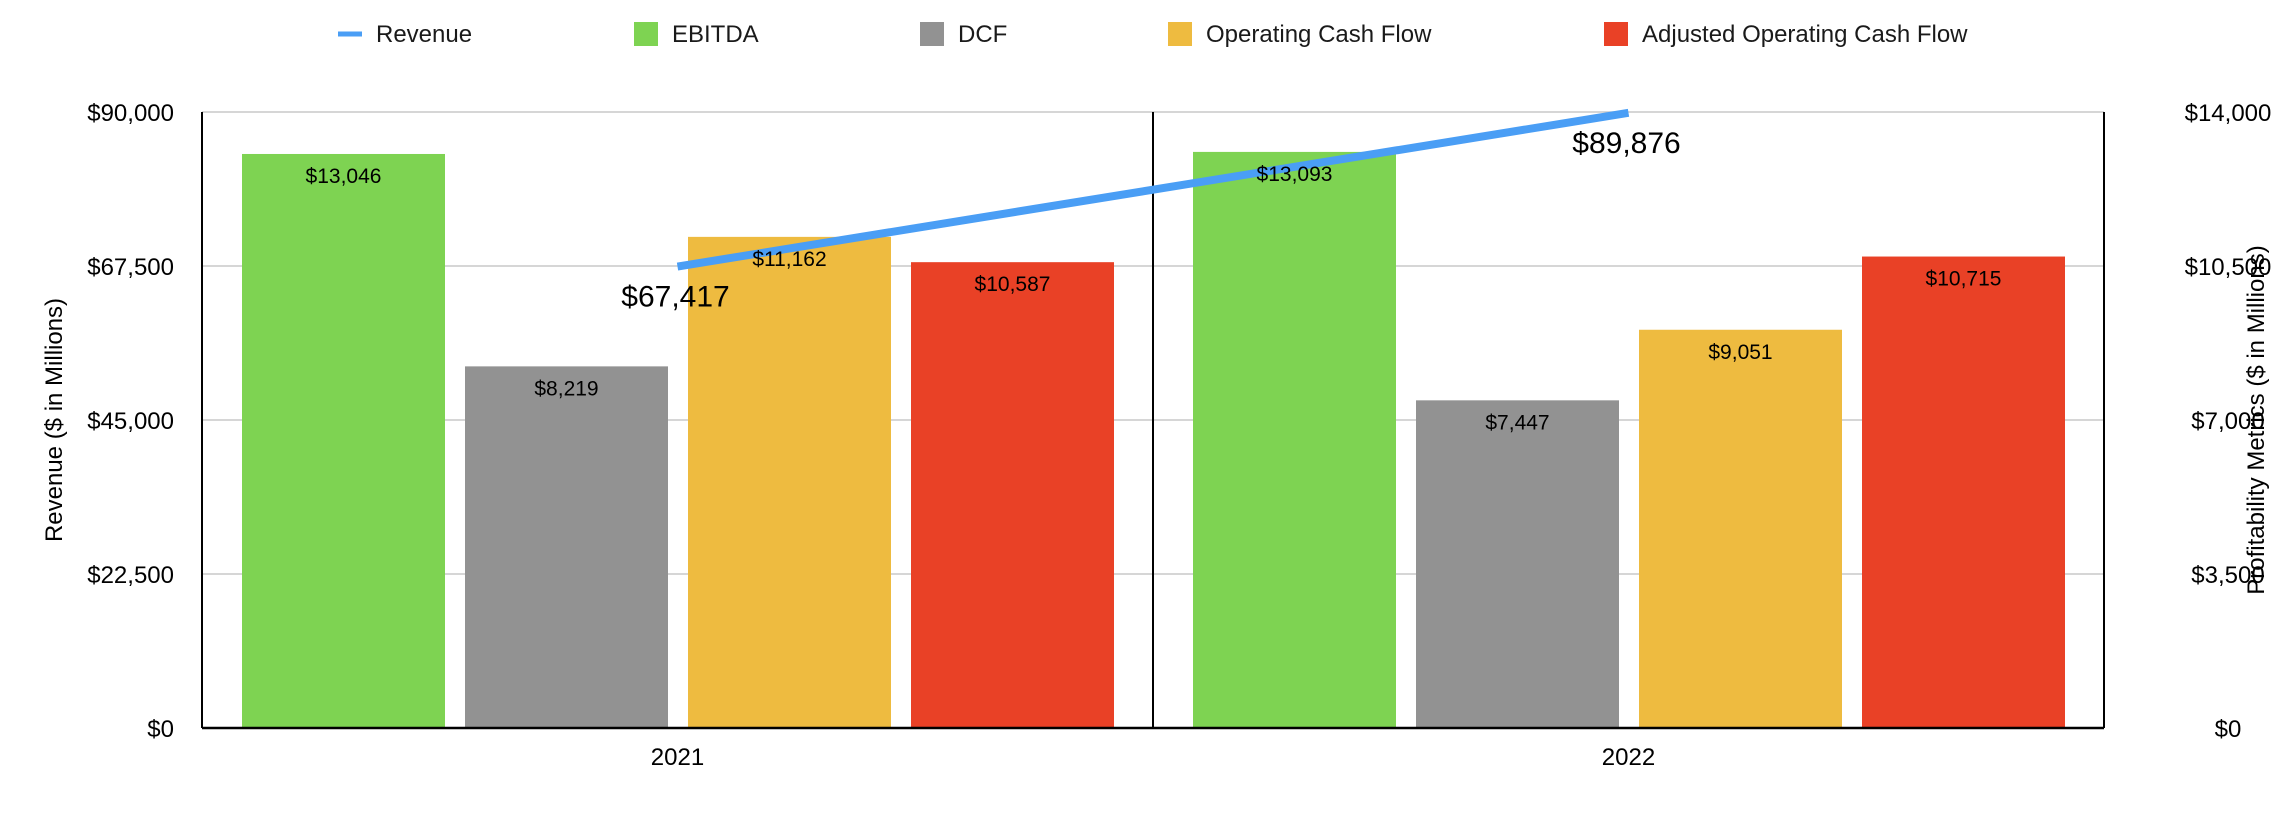 The width and height of the screenshot is (2290, 836). I want to click on y-left-axis-title: Revenue ($ in Millions), so click(54, 420).